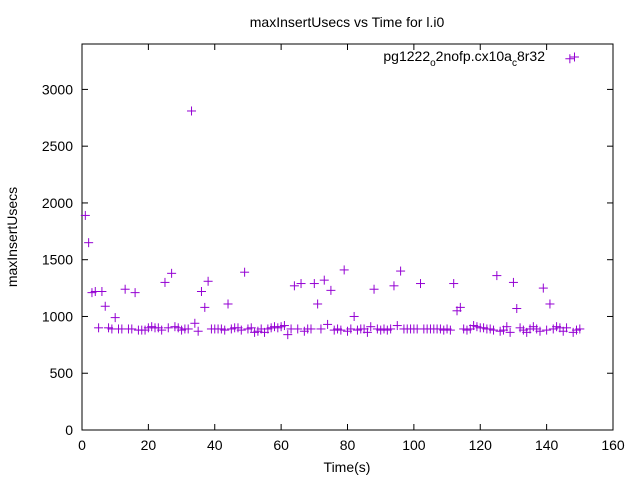 This screenshot has width=640, height=480. What do you see at coordinates (481, 445) in the screenshot?
I see `x-tick-label: 120` at bounding box center [481, 445].